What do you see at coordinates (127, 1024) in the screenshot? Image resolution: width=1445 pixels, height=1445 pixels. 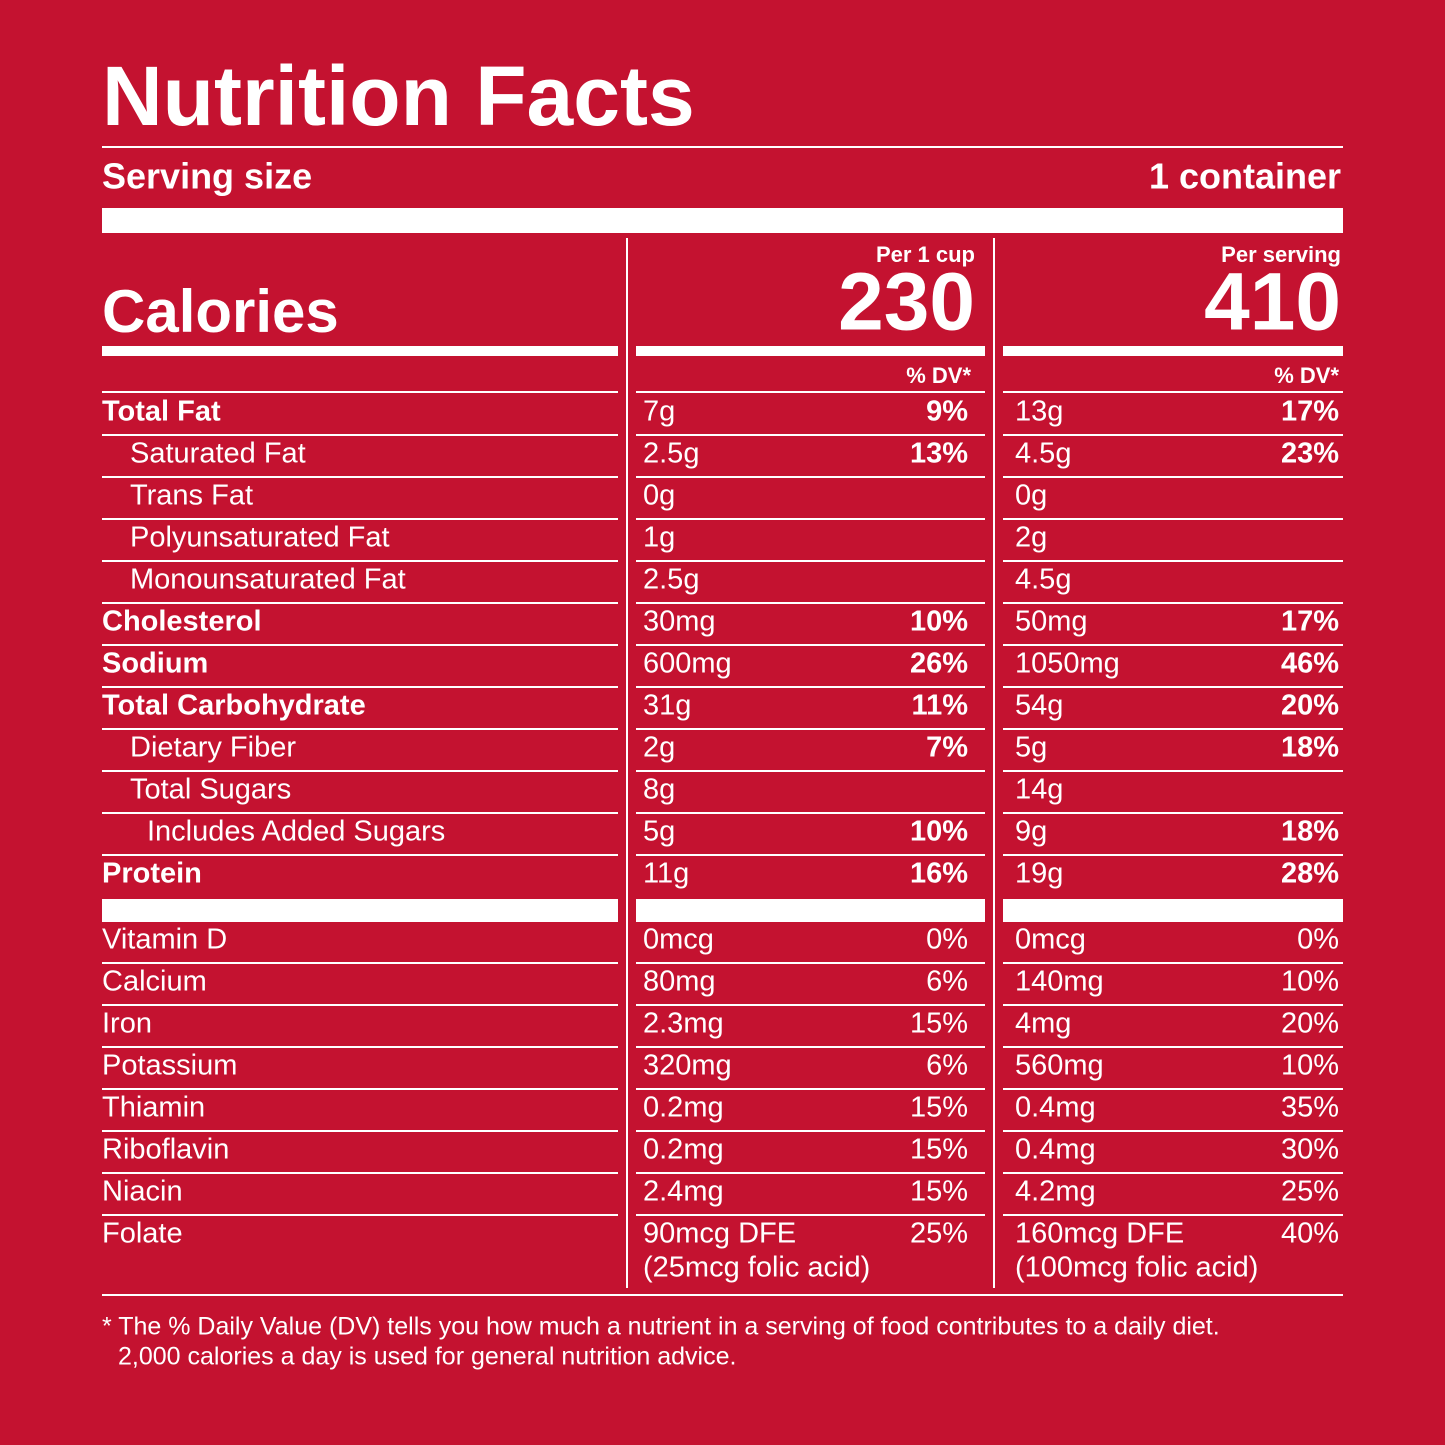 I see `nutrient-name: Iron` at bounding box center [127, 1024].